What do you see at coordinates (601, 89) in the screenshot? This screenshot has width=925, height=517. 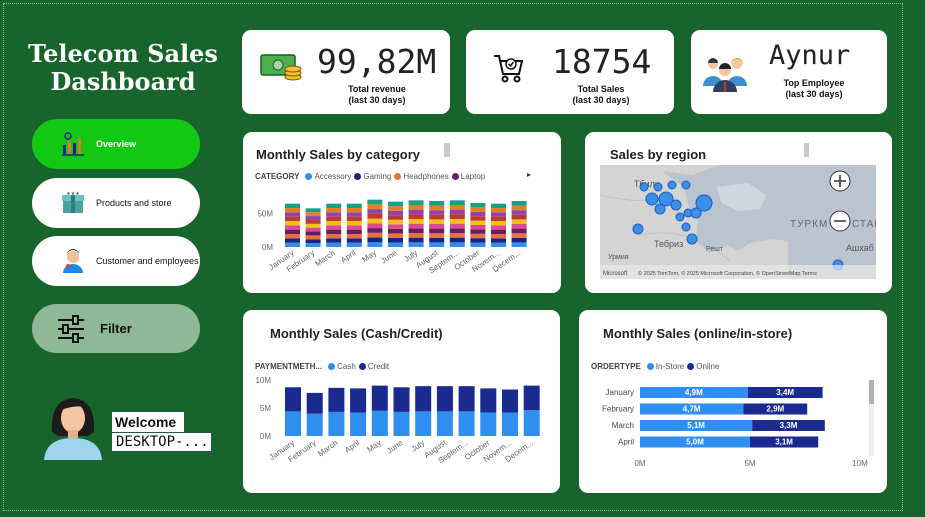 I see `kpi-sales-label-line1: Total Sales` at bounding box center [601, 89].